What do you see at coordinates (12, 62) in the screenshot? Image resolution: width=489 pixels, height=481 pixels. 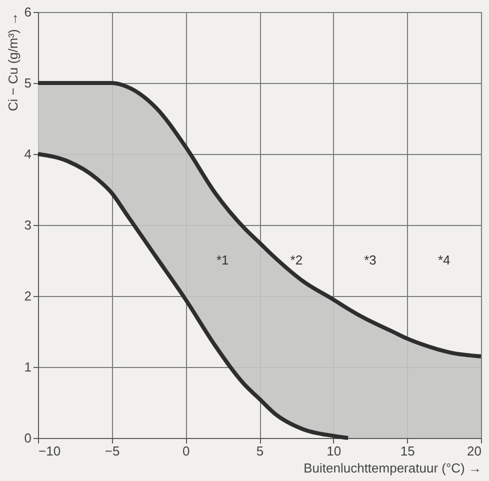 I see `y-axis-title: Ci − Cu (g/m³) →` at bounding box center [12, 62].